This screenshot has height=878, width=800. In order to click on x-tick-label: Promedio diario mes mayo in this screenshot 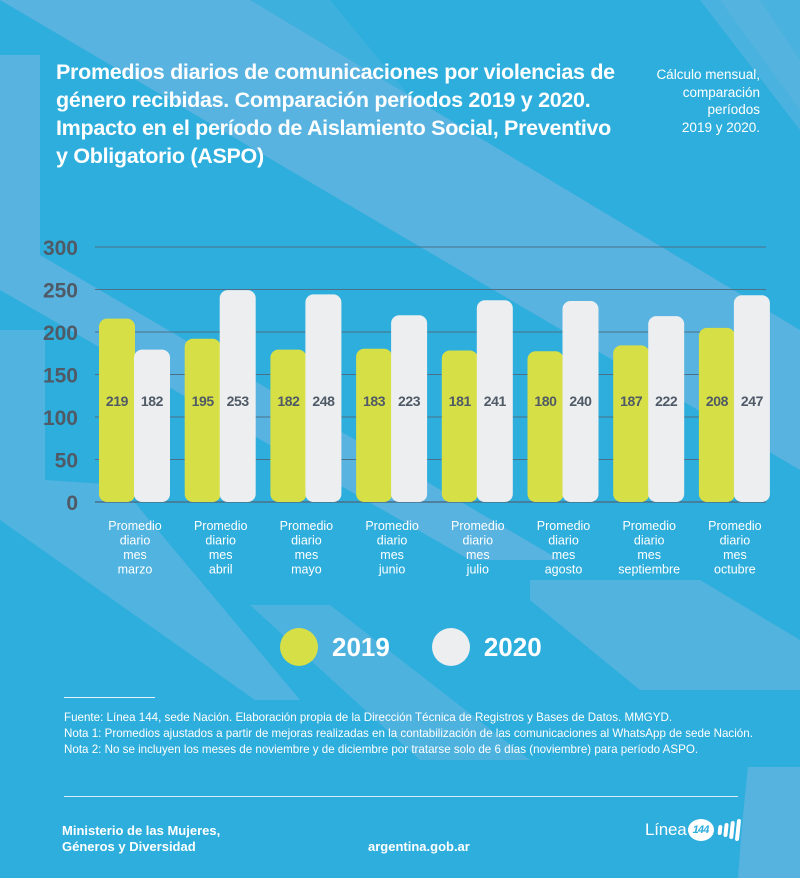, I will do `click(307, 548)`.